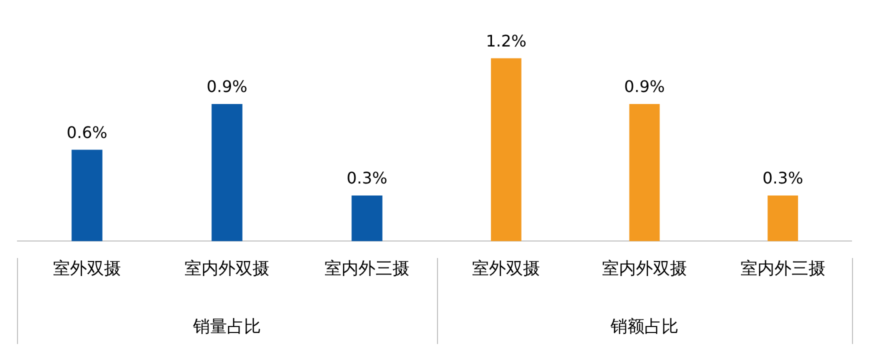 This screenshot has width=886, height=354. What do you see at coordinates (87, 132) in the screenshot?
I see `data-label: 0.6%` at bounding box center [87, 132].